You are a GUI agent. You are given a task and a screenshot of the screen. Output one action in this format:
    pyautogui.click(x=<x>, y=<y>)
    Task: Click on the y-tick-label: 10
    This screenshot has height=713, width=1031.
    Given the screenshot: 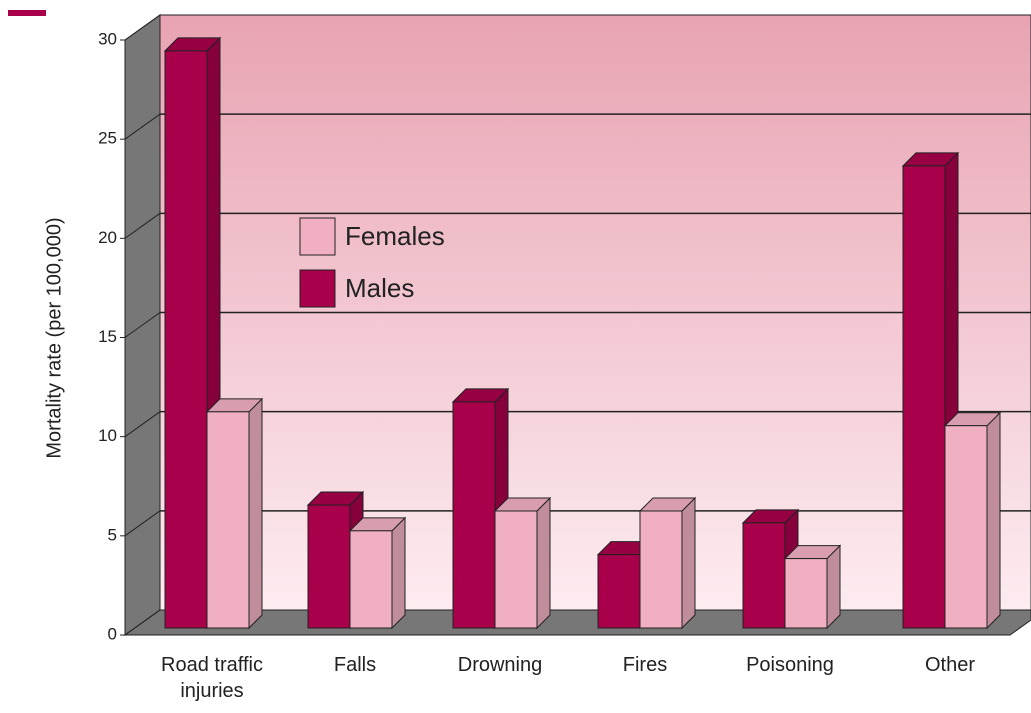 What is the action you would take?
    pyautogui.click(x=107, y=435)
    